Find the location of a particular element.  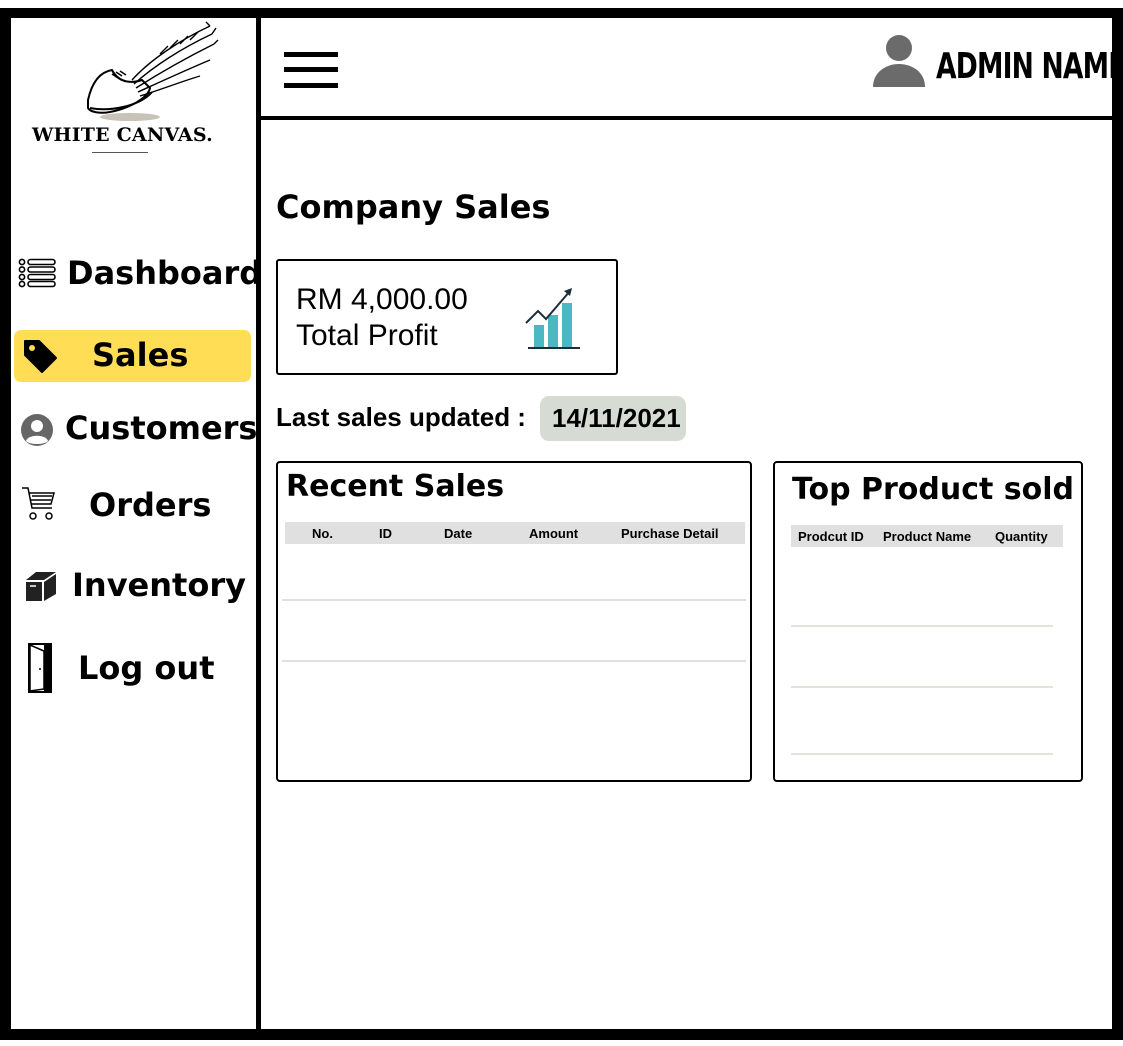

top-products-table-header: Prodcut ID Product Name Quantity is located at coordinates (927, 536).